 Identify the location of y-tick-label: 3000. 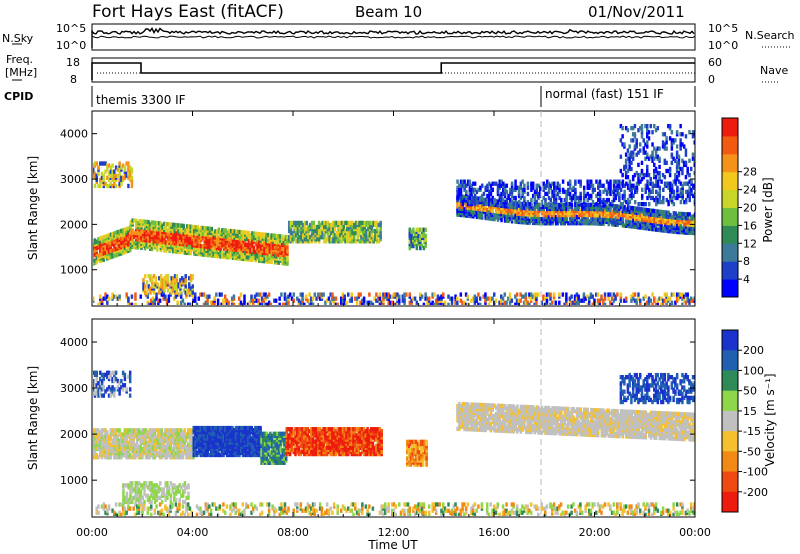
(74, 179).